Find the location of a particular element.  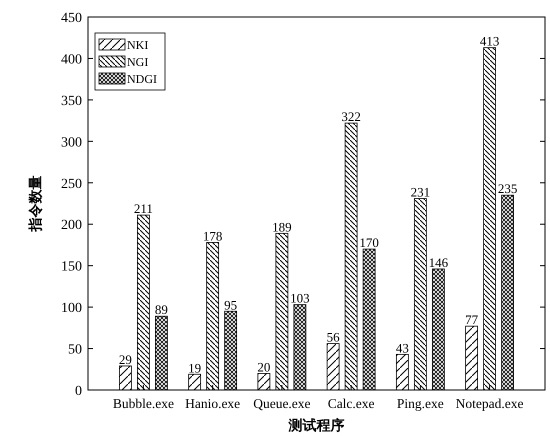

x-axis-title: 测试程序 is located at coordinates (316, 425).